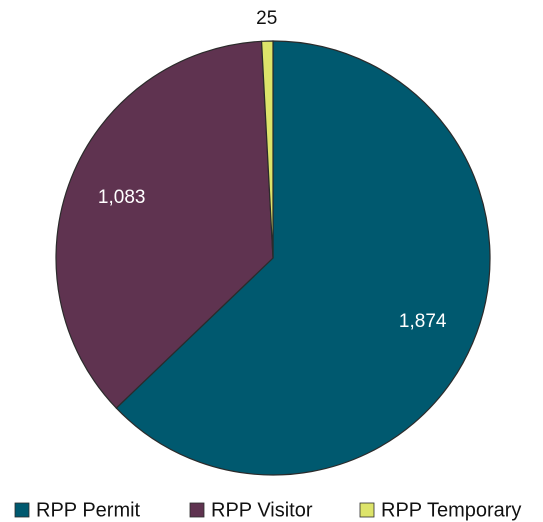 The image size is (543, 522). I want to click on legend-label: RPP Visitor, so click(262, 510).